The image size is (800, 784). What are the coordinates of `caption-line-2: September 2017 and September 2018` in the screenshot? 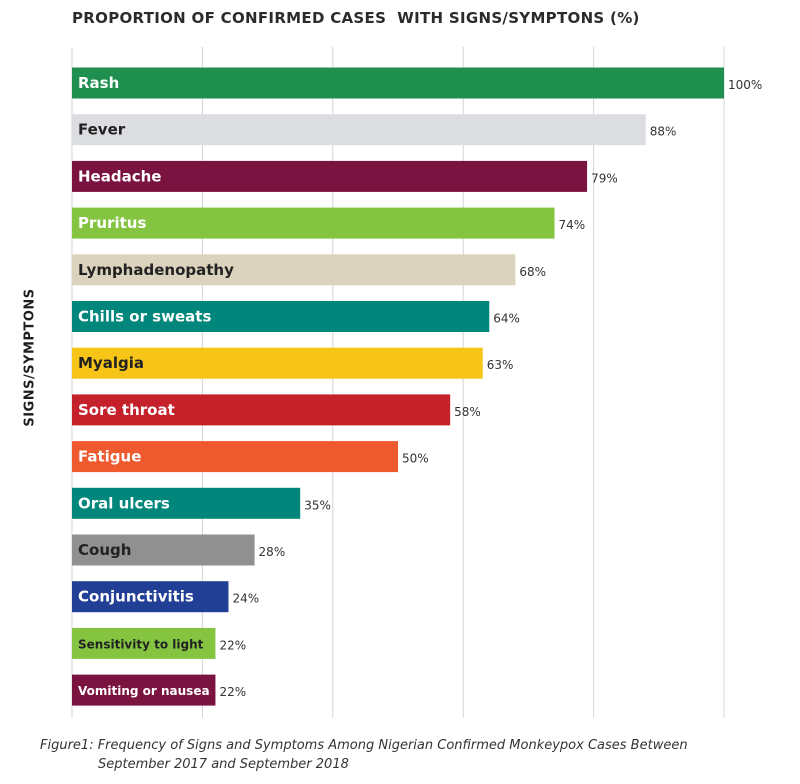 It's located at (223, 764).